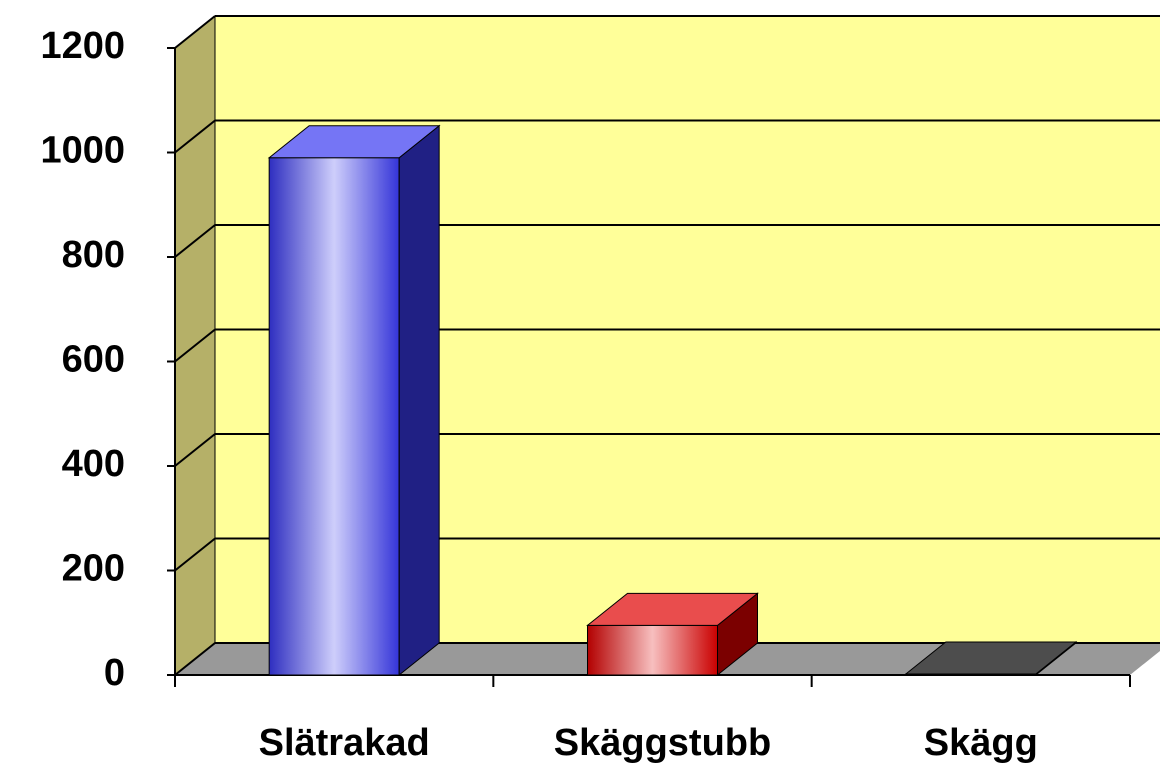 Image resolution: width=1160 pixels, height=777 pixels. What do you see at coordinates (93, 569) in the screenshot?
I see `y-tick-label: 200` at bounding box center [93, 569].